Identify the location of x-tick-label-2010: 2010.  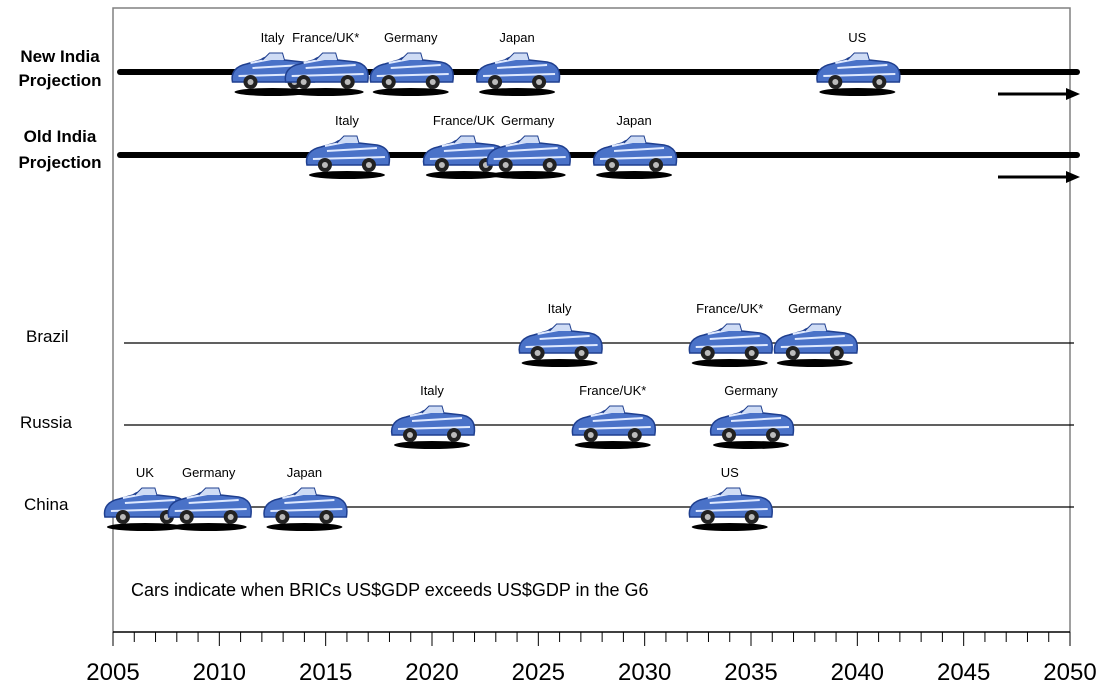
(219, 672).